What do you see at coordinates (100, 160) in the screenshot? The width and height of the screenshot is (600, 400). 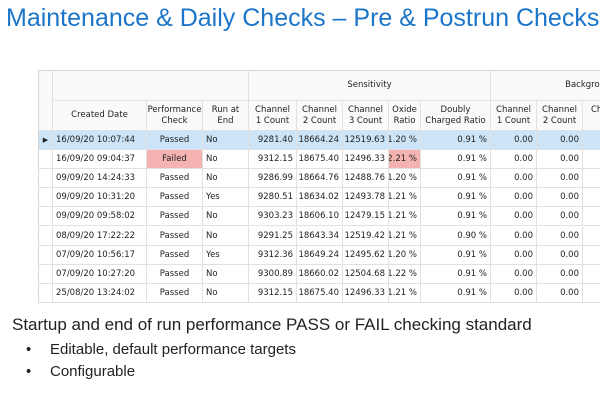 I see `table-cell: 16/09/20 09:04:37` at bounding box center [100, 160].